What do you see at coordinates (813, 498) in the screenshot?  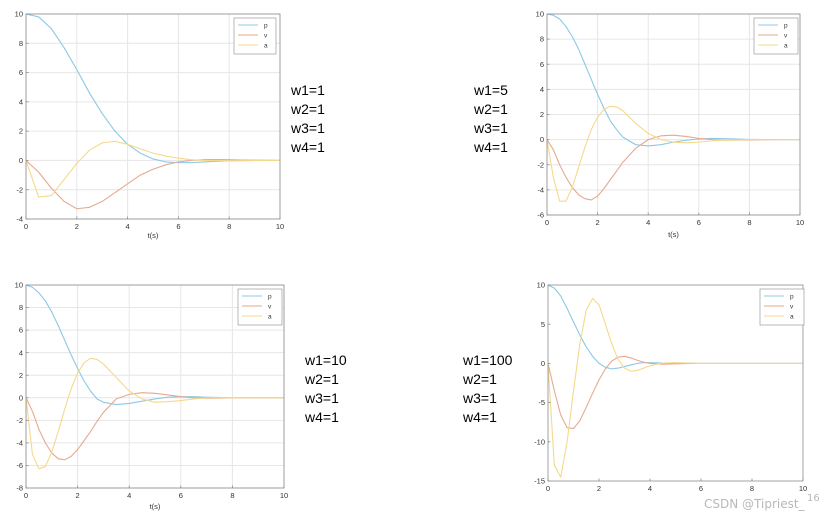 I see `watermark-superscript: 16` at bounding box center [813, 498].